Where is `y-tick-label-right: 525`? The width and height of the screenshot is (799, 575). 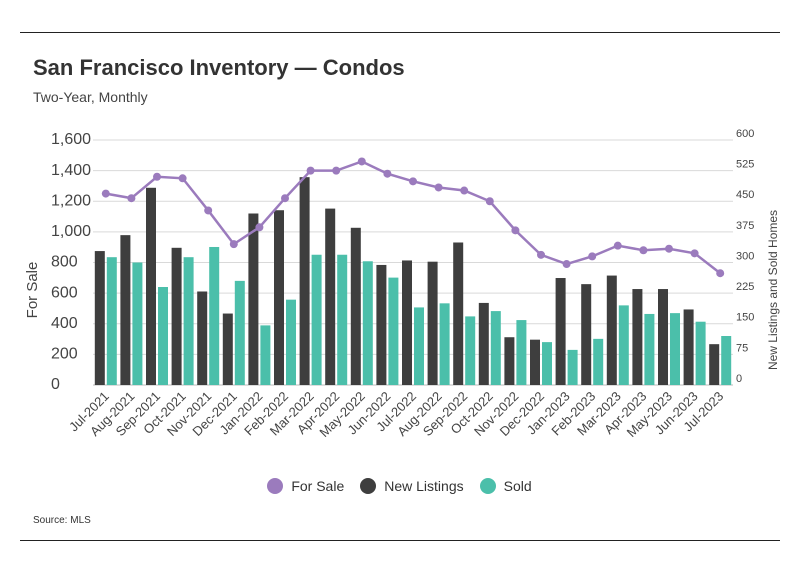
y-tick-label-right: 525 is located at coordinates (745, 165).